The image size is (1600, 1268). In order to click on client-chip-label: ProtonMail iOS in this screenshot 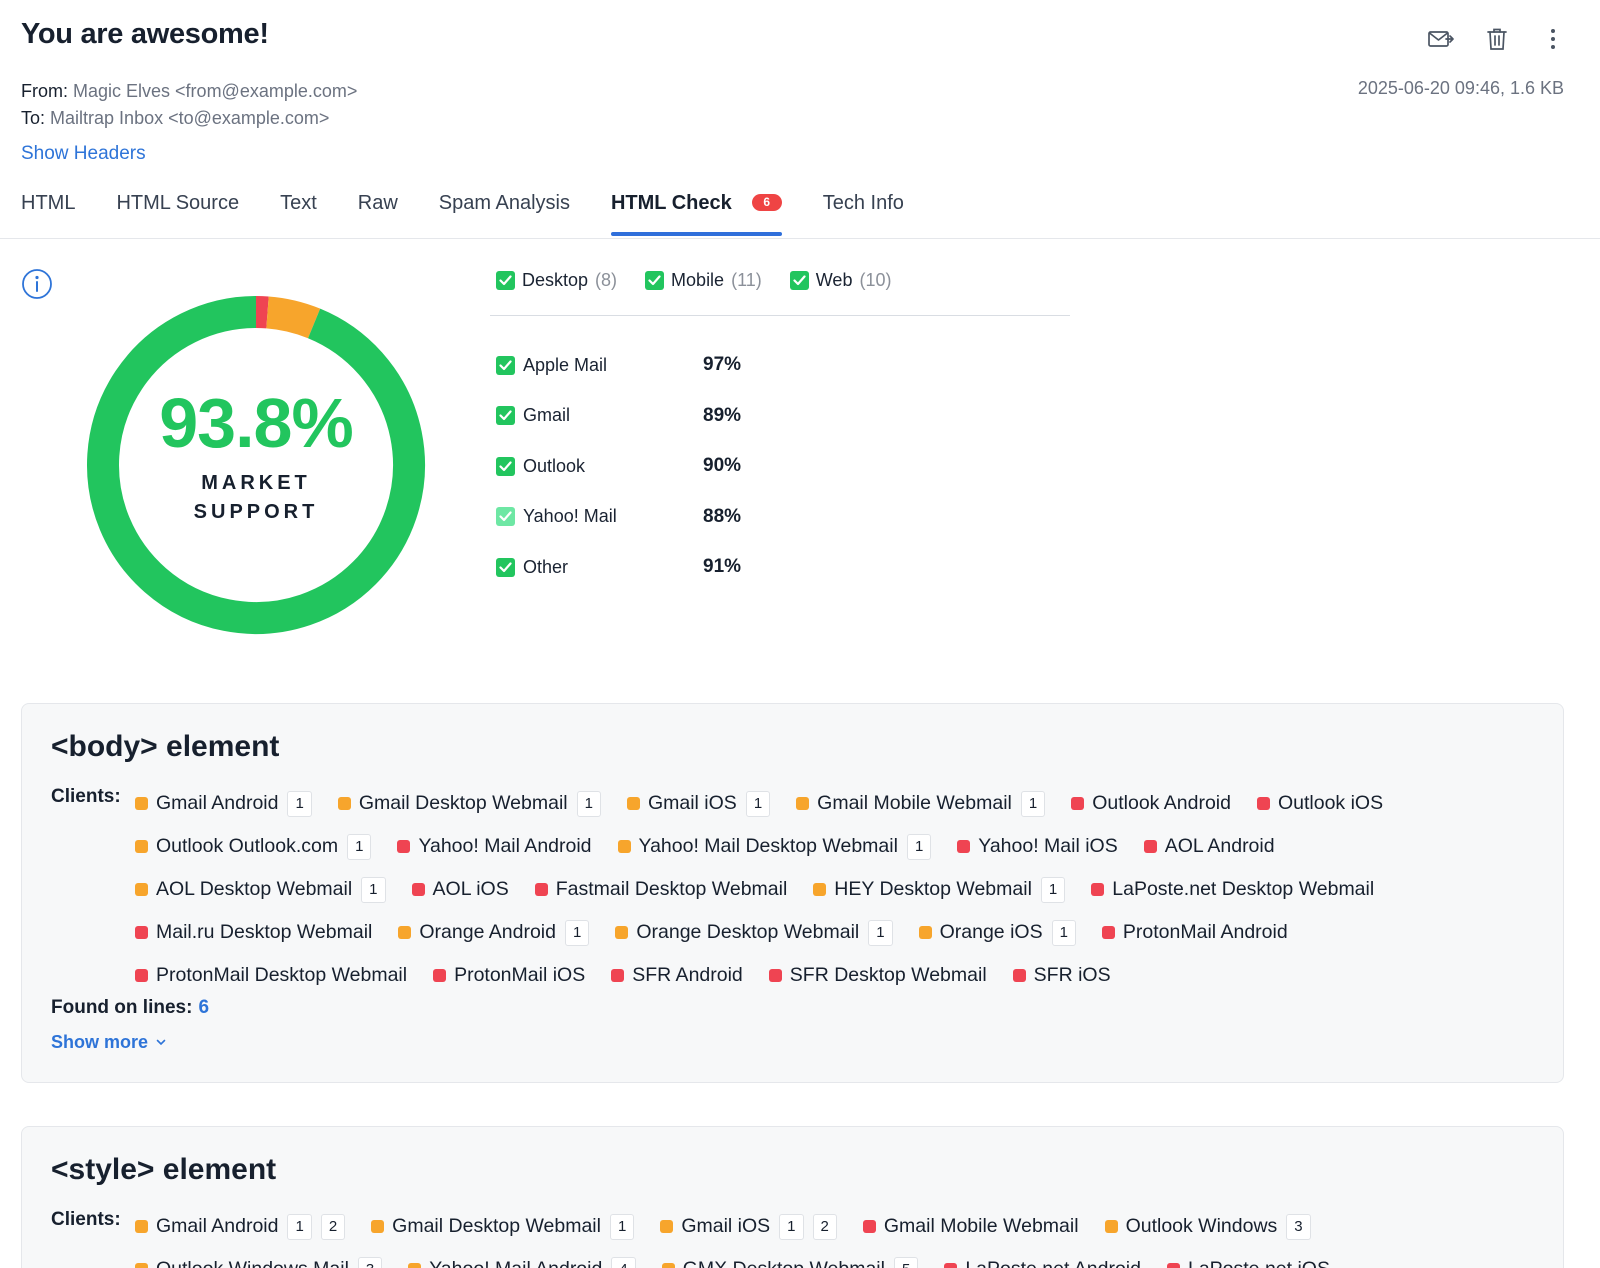, I will do `click(520, 975)`.